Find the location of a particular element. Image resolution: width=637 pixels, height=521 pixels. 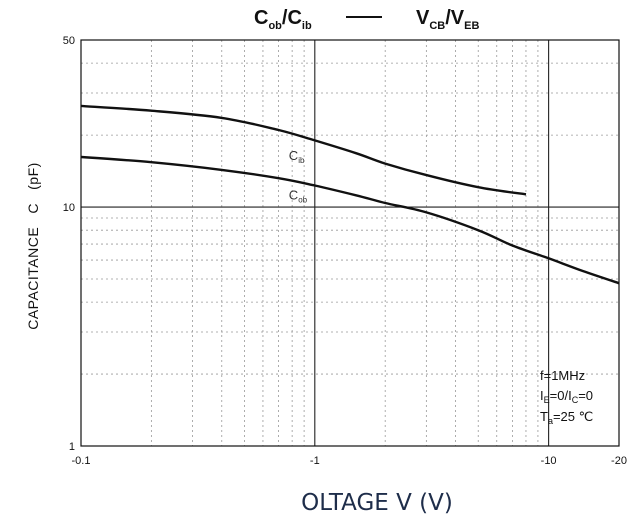

title-left-main: C is located at coordinates (261, 18).